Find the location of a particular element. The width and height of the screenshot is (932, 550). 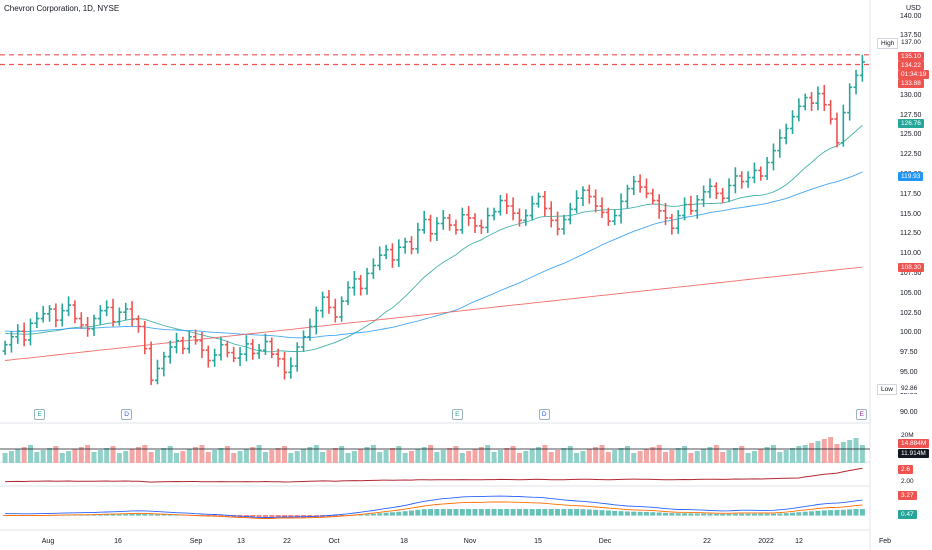

price-tick: 97.50 is located at coordinates (909, 353).